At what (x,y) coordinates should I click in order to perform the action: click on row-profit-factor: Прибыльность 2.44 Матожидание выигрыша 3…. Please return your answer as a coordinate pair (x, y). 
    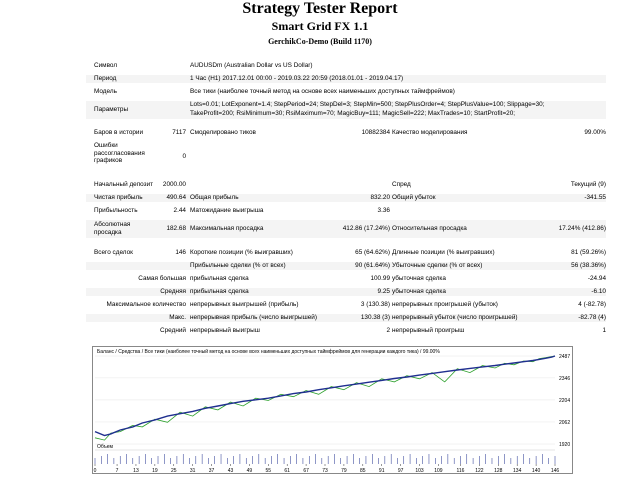
    Looking at the image, I should click on (346, 211).